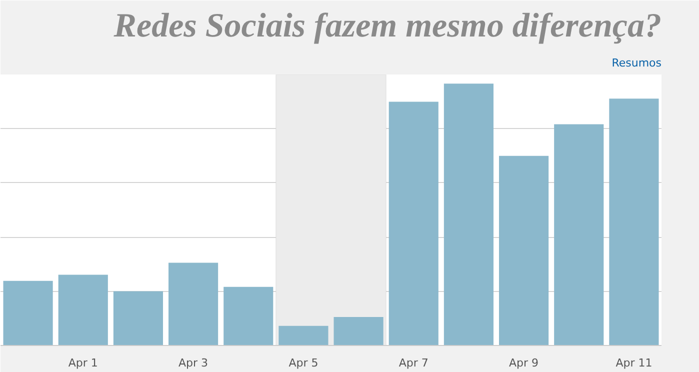 The width and height of the screenshot is (699, 372). Describe the element at coordinates (413, 363) in the screenshot. I see `x-tick-label: Apr 7` at that location.